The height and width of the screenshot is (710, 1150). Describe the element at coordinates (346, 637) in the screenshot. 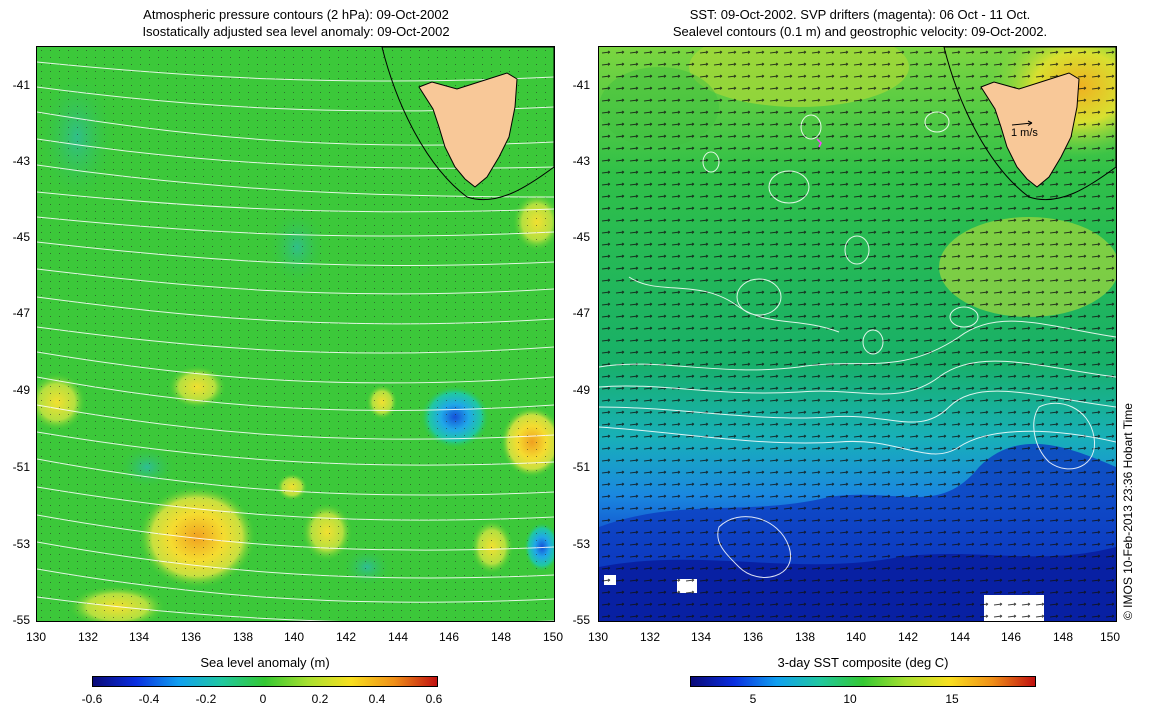

I see `left-x-tick: 142` at that location.